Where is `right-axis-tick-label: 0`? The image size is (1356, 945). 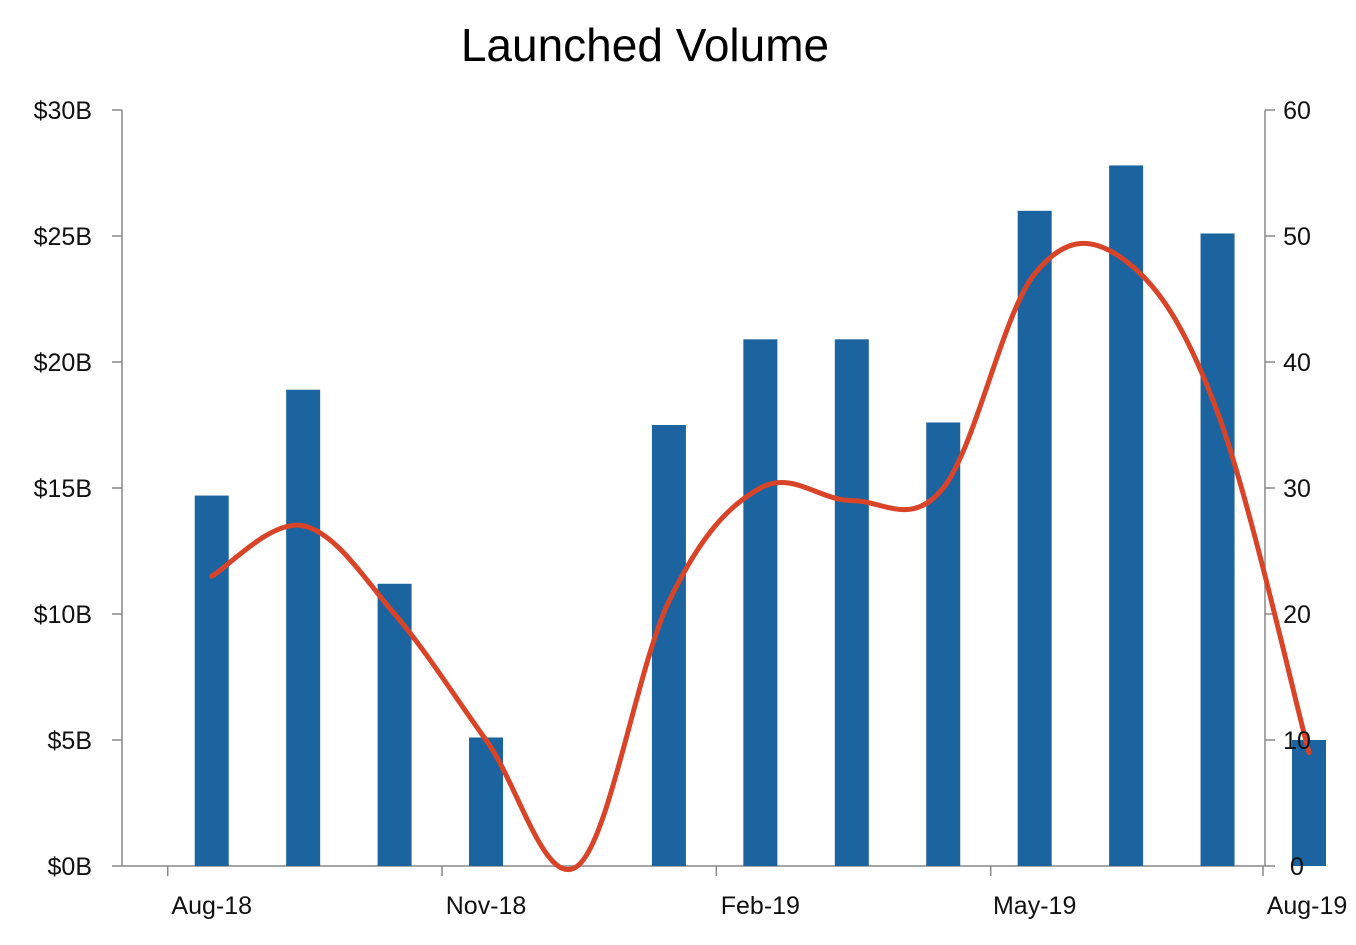 right-axis-tick-label: 0 is located at coordinates (1297, 867).